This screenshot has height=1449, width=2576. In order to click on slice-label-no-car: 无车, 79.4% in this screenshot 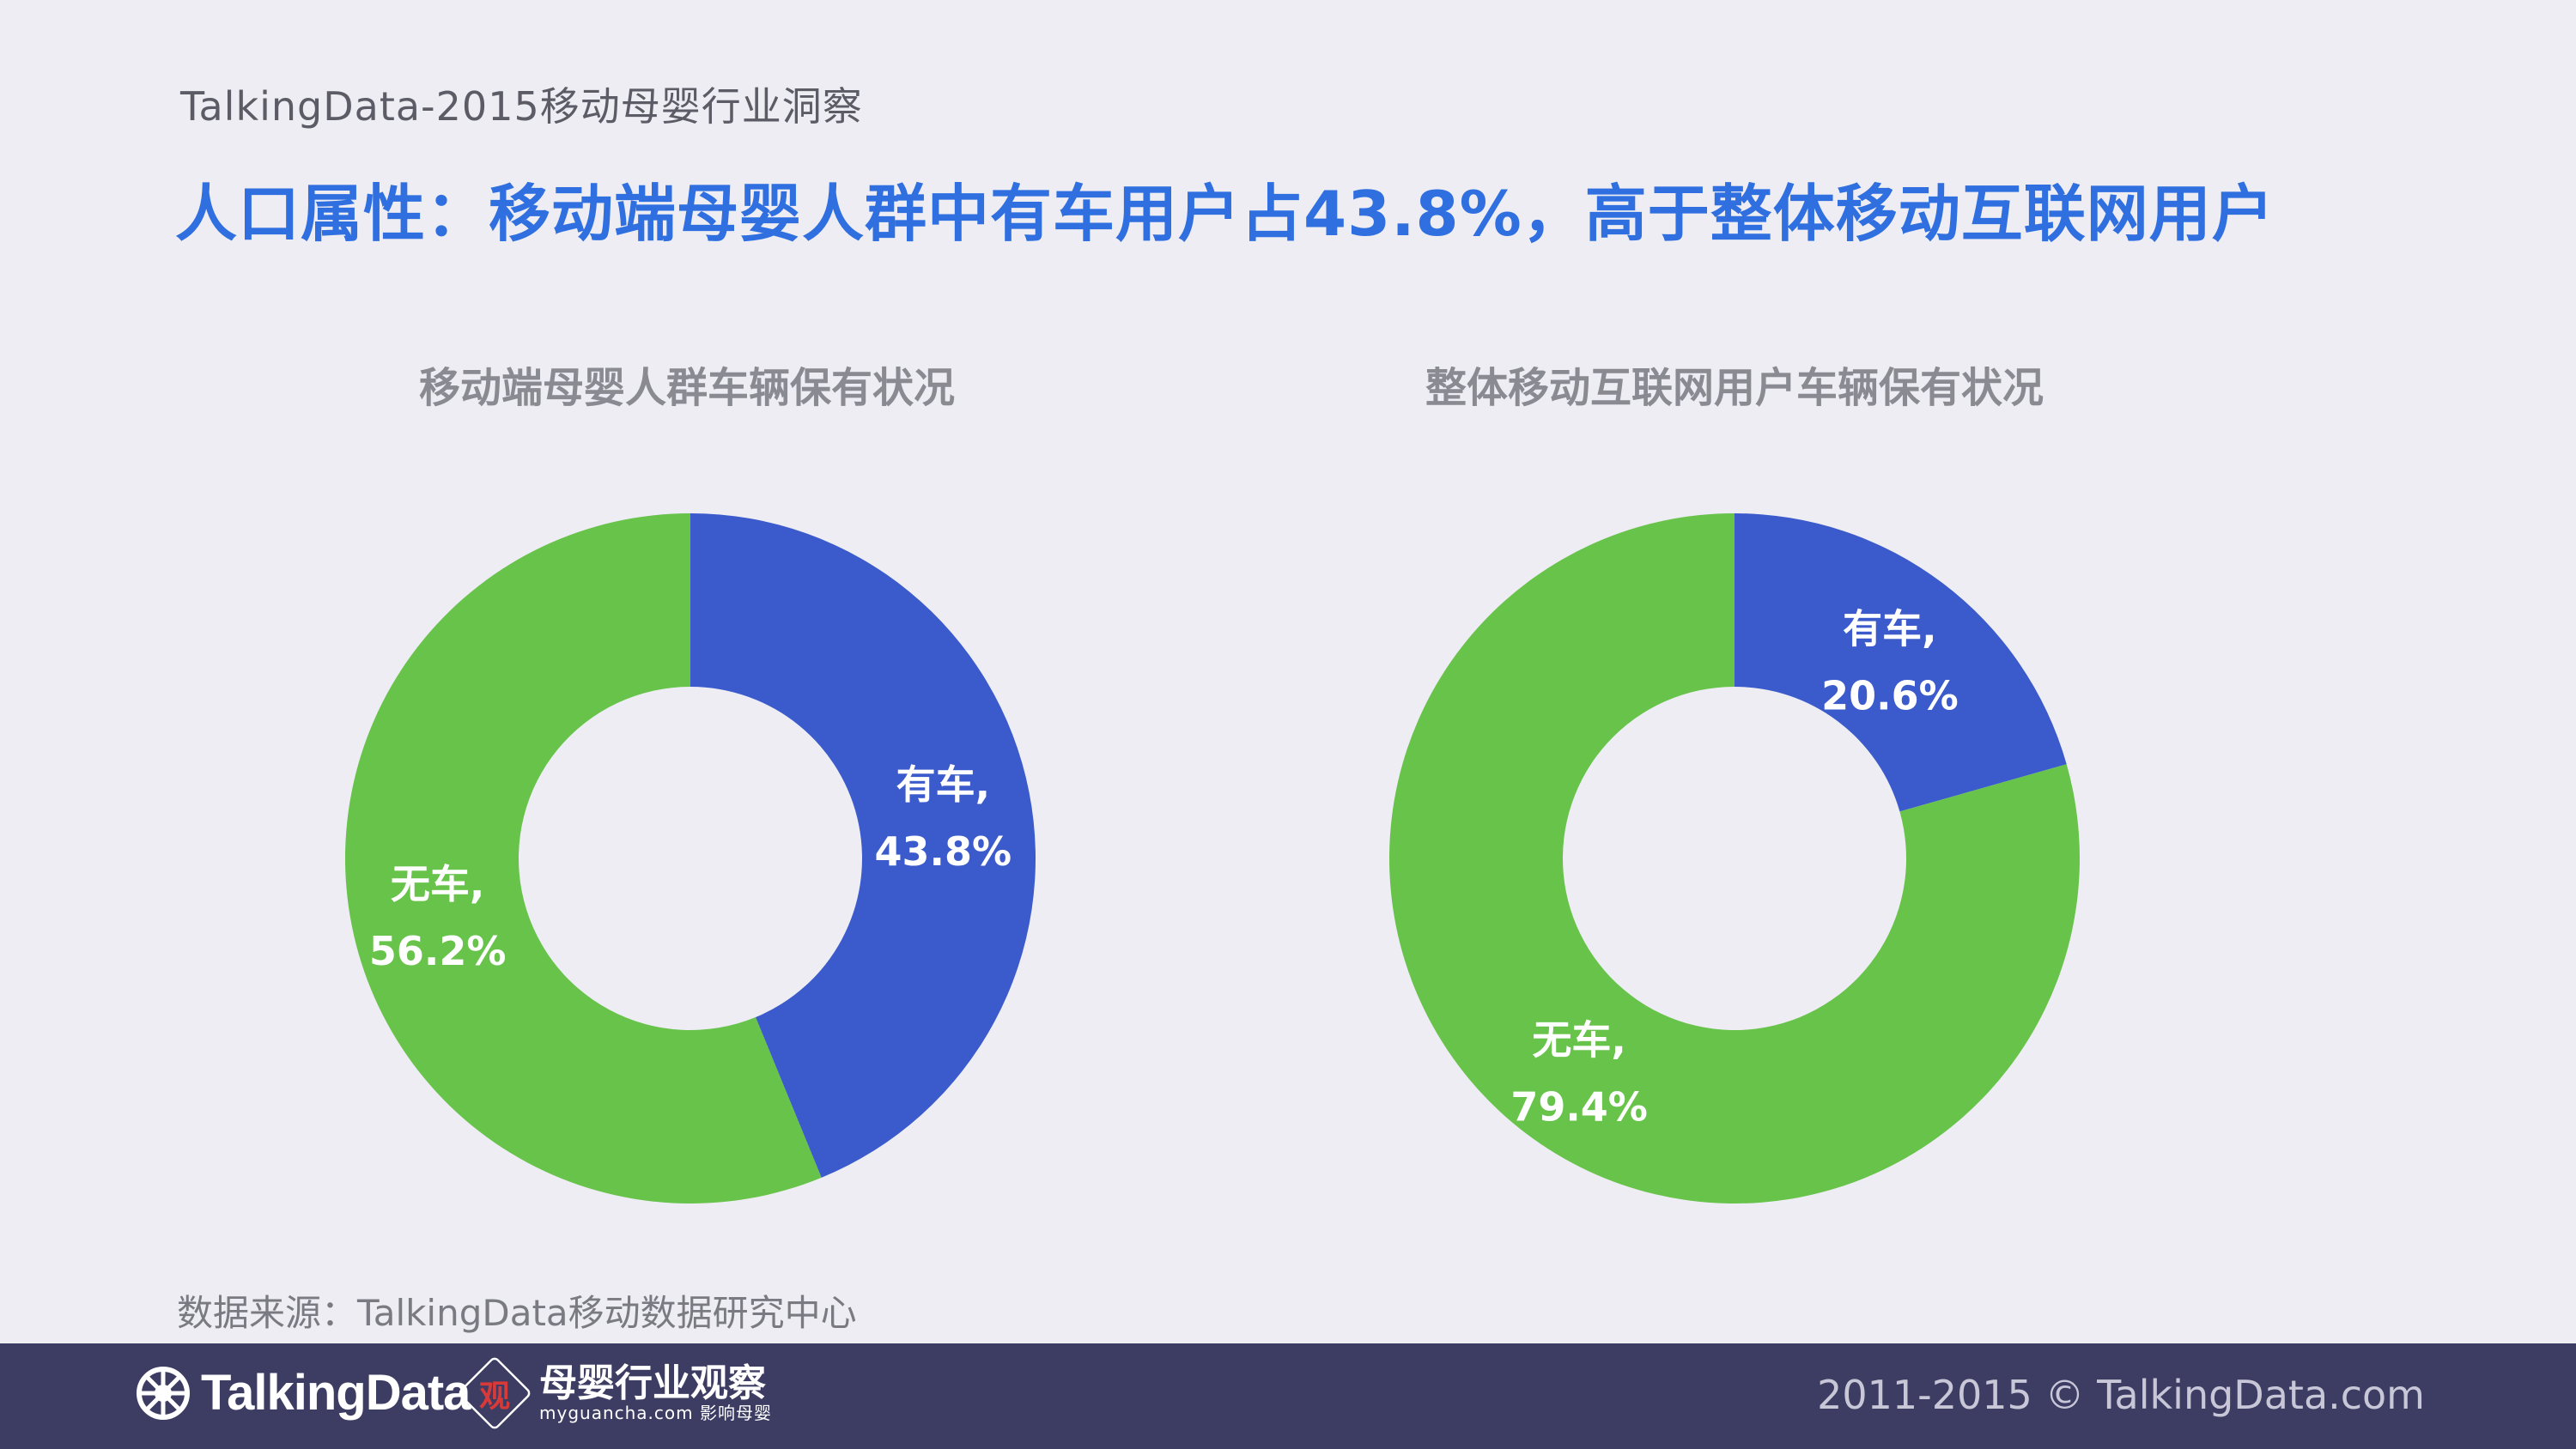, I will do `click(1579, 1073)`.